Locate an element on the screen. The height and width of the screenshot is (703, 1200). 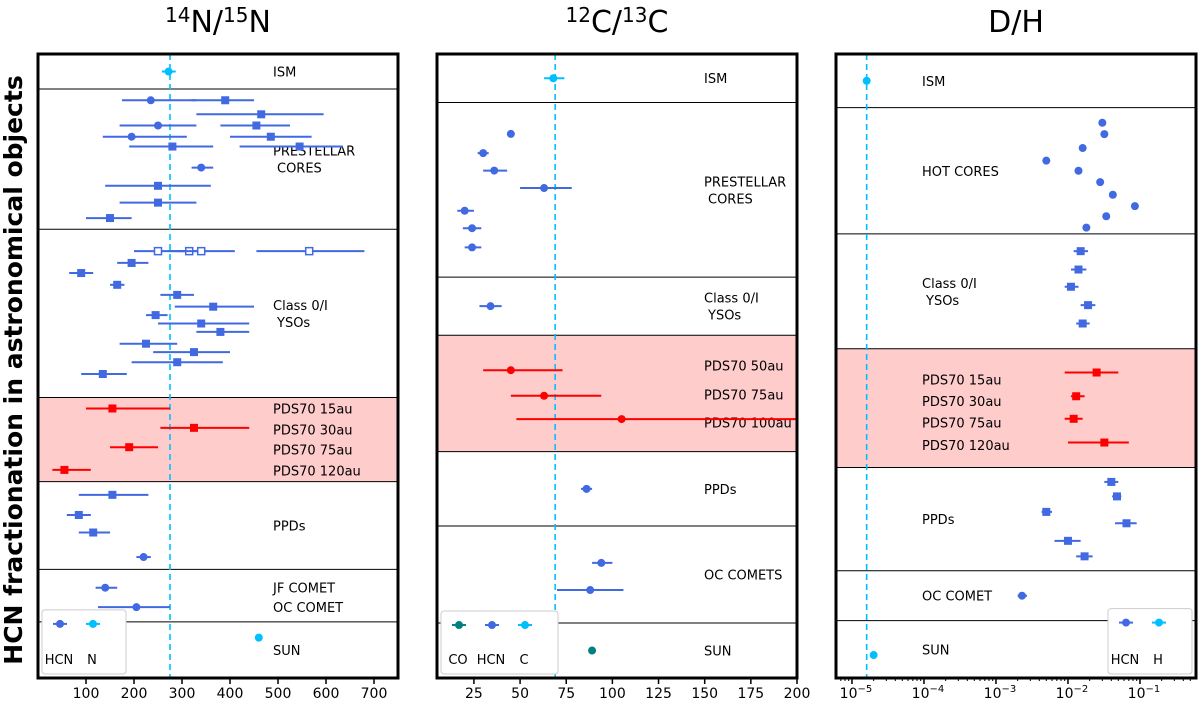
x-tick-label: 700 is located at coordinates (374, 694).